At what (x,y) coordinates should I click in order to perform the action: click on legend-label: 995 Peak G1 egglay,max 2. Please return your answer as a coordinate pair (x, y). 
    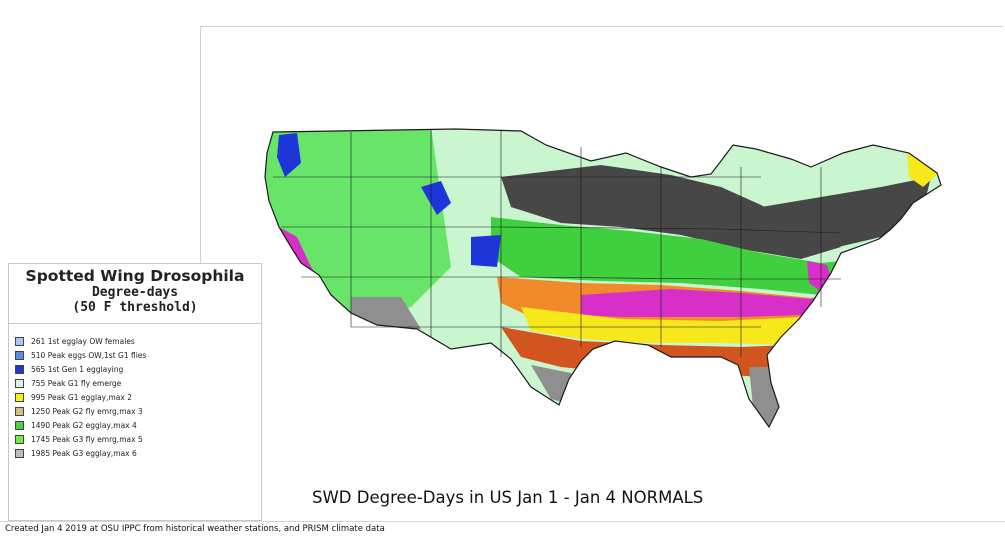
    Looking at the image, I should click on (81, 397).